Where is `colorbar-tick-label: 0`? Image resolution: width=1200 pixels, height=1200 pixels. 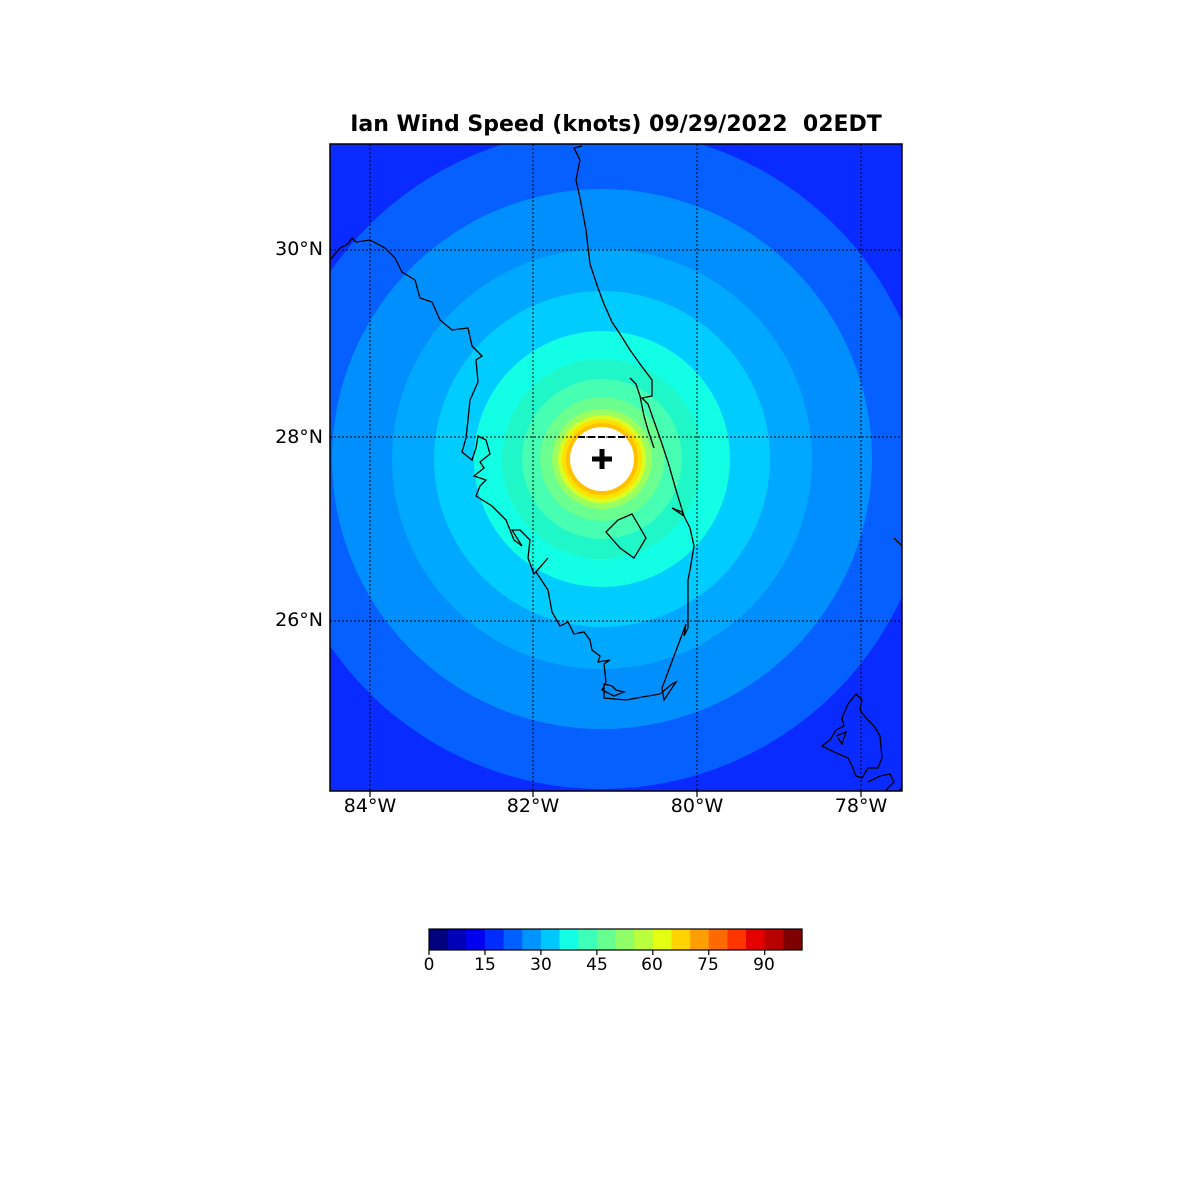
colorbar-tick-label: 0 is located at coordinates (429, 965).